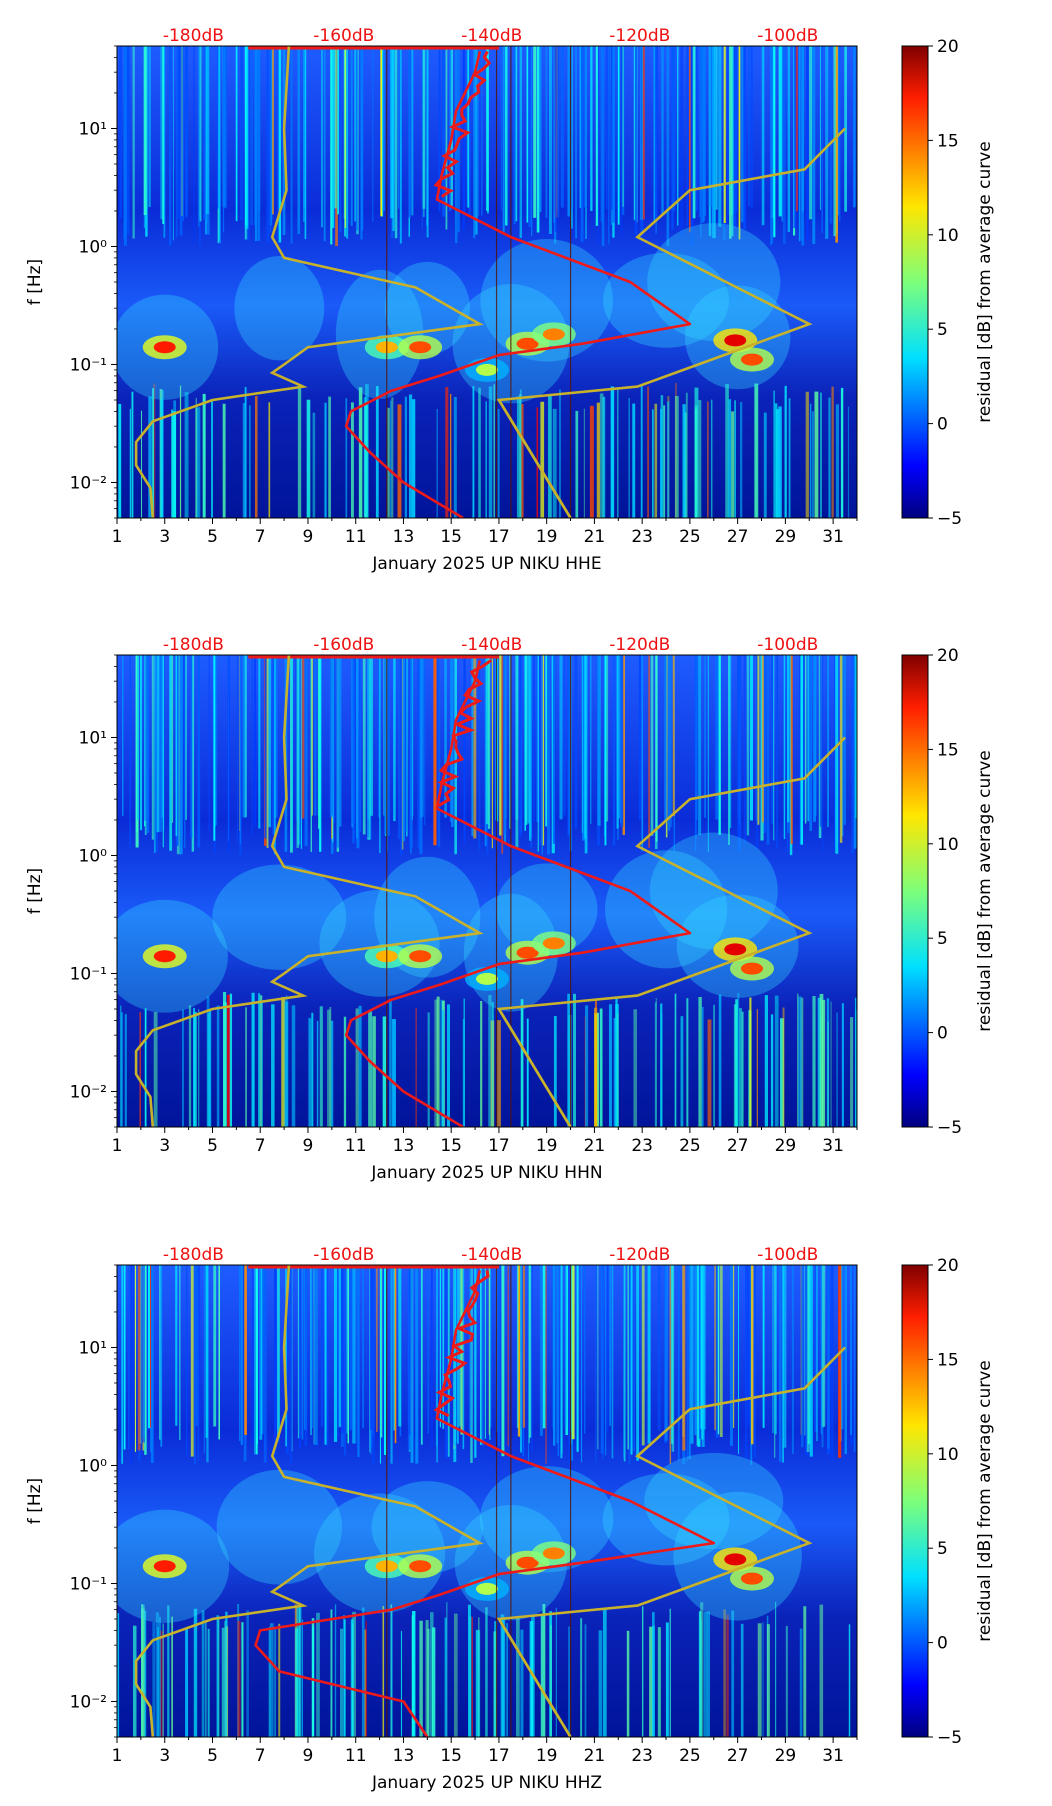 The height and width of the screenshot is (1806, 1052). What do you see at coordinates (485, 1503) in the screenshot?
I see `average-psd-curve` at bounding box center [485, 1503].